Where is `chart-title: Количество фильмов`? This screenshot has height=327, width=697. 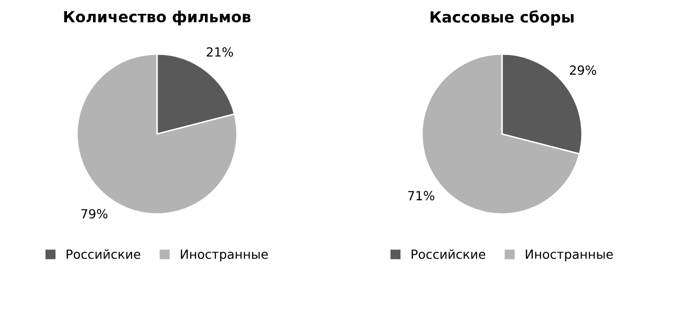 chart-title: Количество фильмов is located at coordinates (157, 18).